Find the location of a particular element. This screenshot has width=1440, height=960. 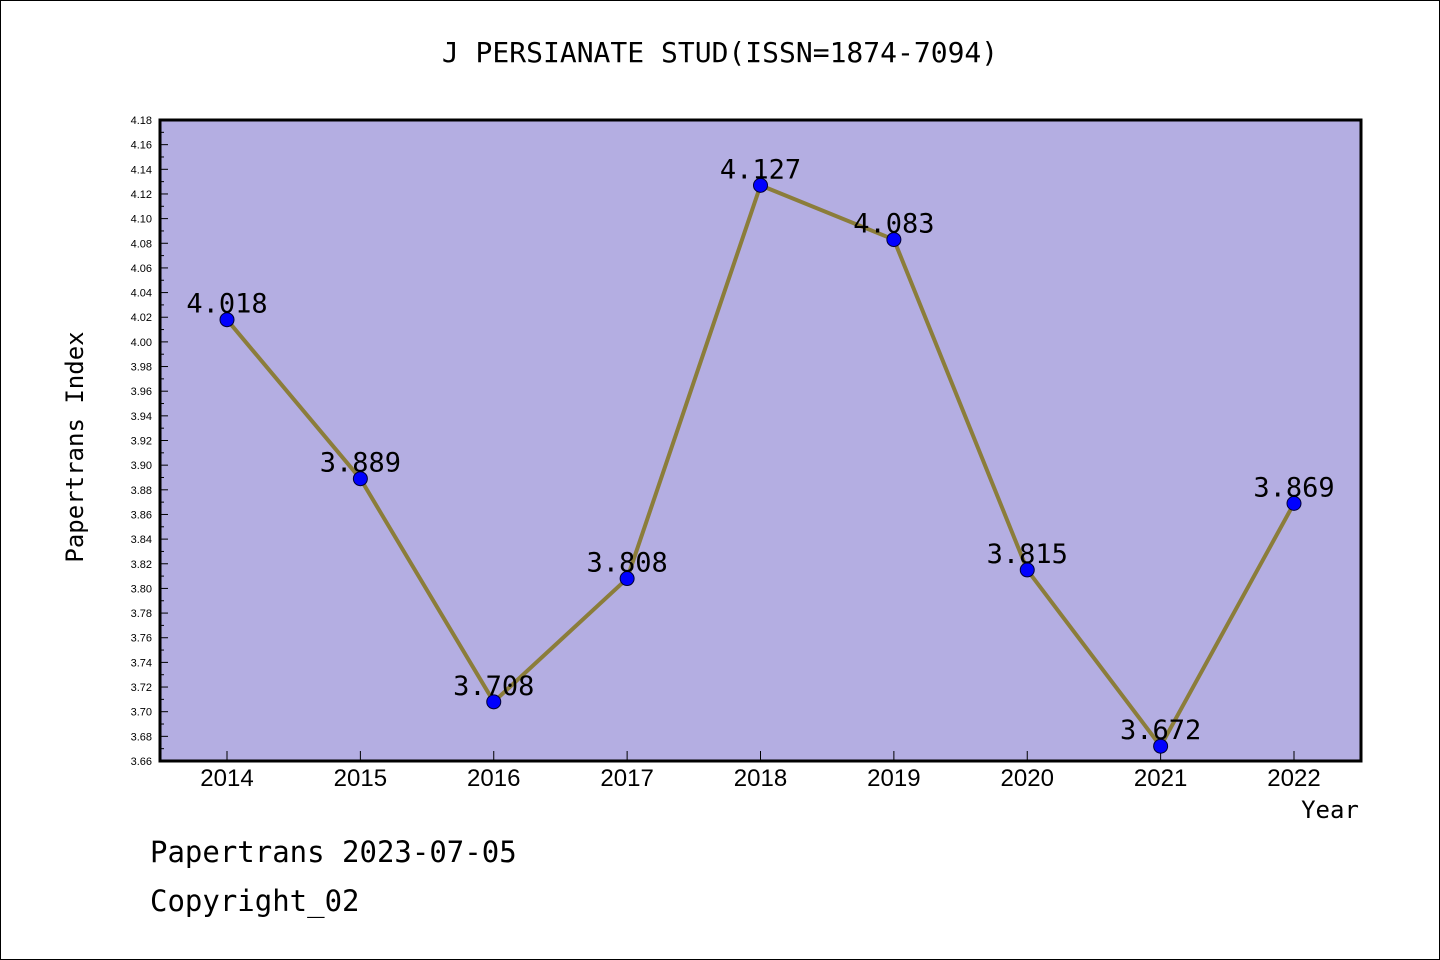

y-tick-label: 3.76 is located at coordinates (141, 639).